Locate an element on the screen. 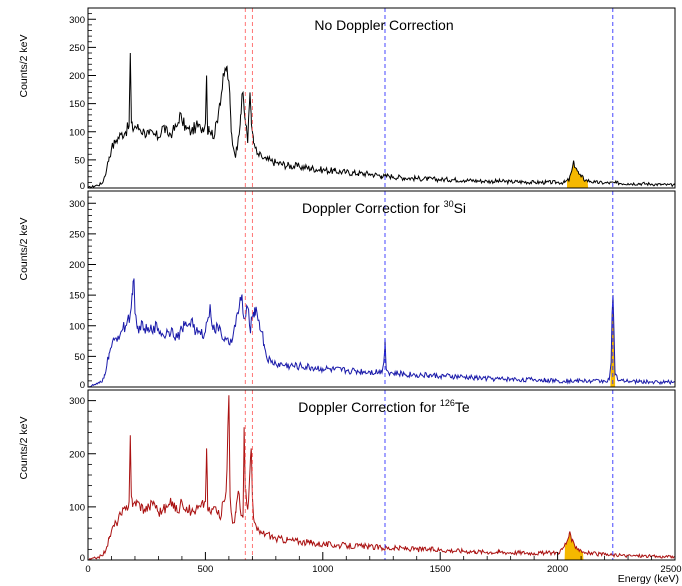 The width and height of the screenshot is (682, 586). panel-2-y-axis-label: Counts/2 keV is located at coordinates (24, 248).